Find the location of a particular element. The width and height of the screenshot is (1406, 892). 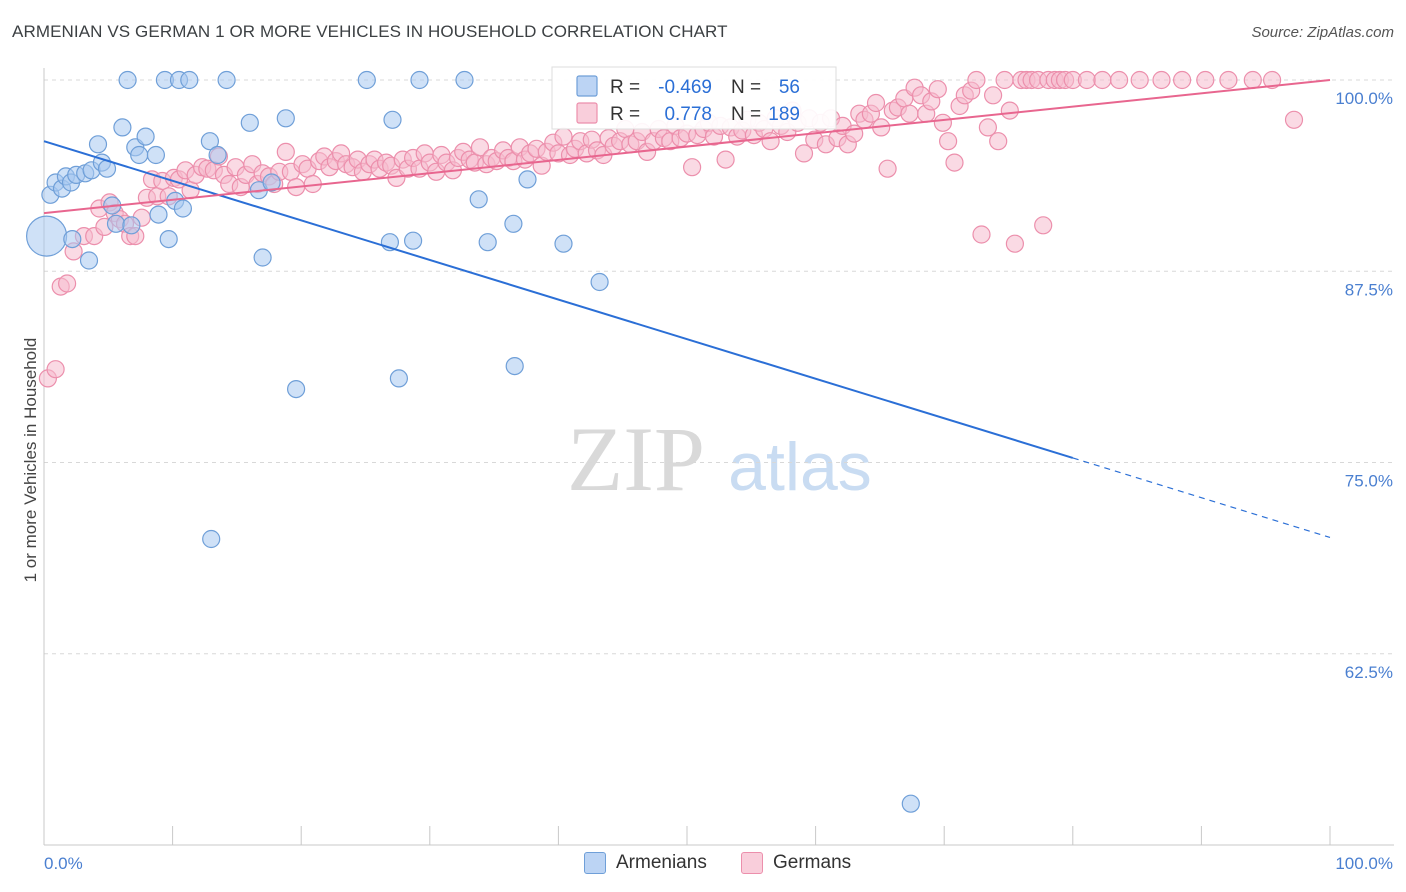

y-tick-label: 87.5% is located at coordinates (1369, 289).